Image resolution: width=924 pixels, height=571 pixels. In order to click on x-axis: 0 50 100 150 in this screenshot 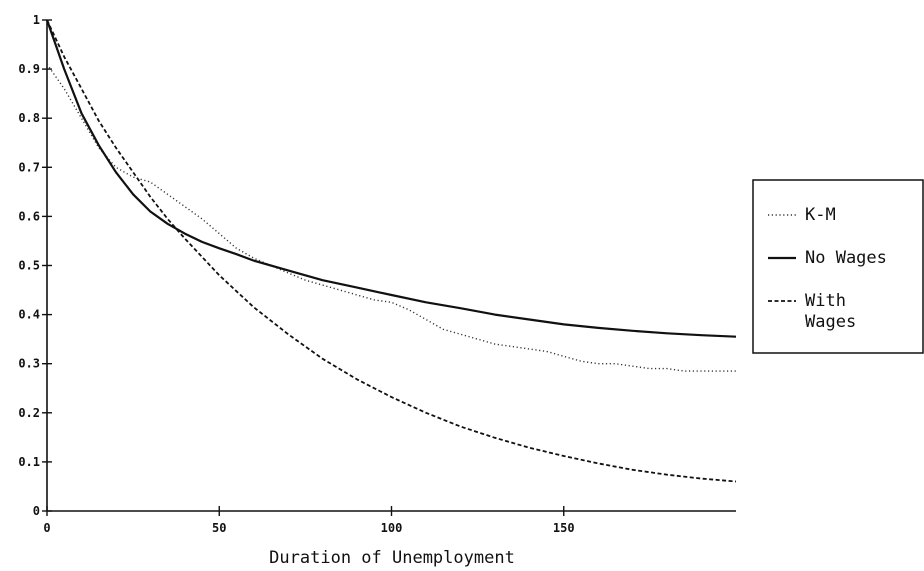, I will do `click(389, 520)`.